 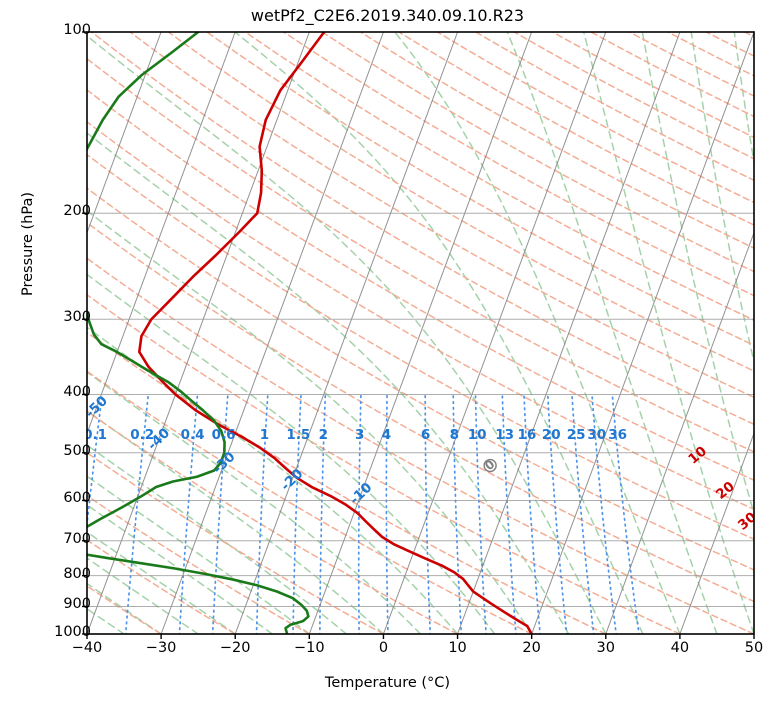 I want to click on x-tick-label--30: −30, so click(x=161, y=648).